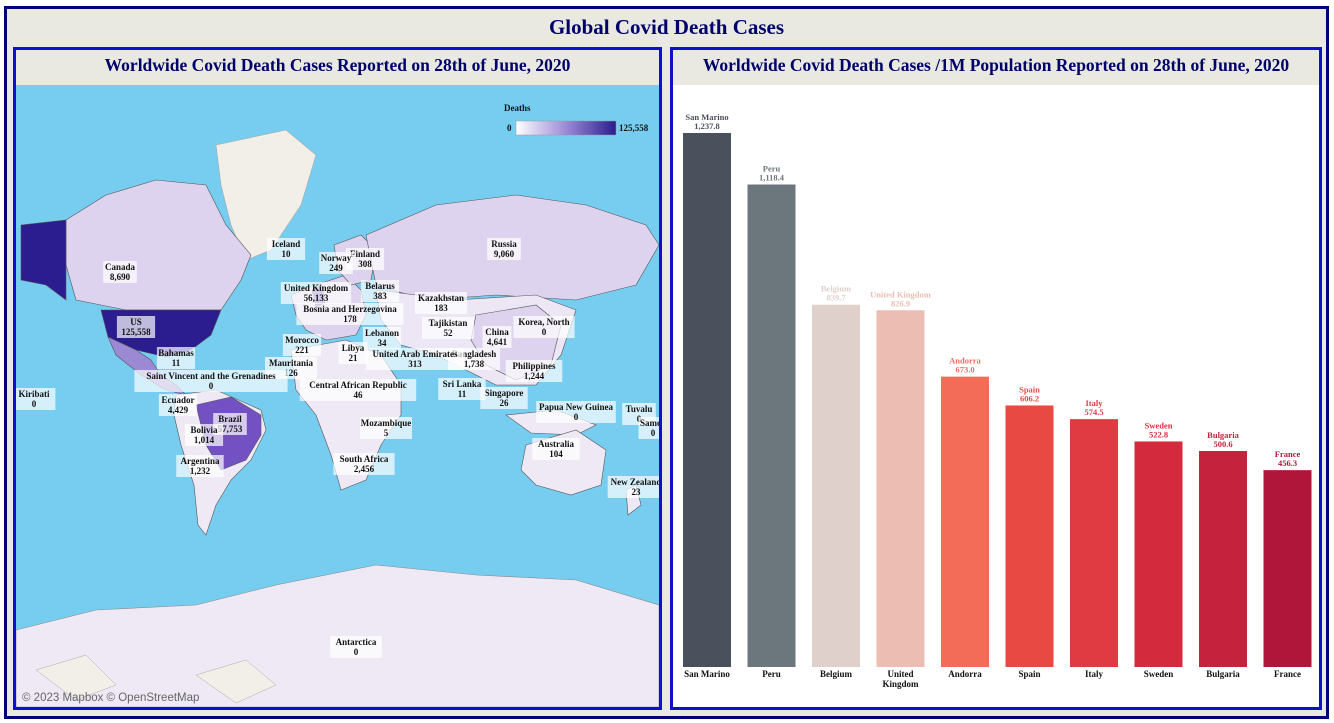 The width and height of the screenshot is (1334, 723). Describe the element at coordinates (965, 674) in the screenshot. I see `x-tick-label: Andorra` at that location.